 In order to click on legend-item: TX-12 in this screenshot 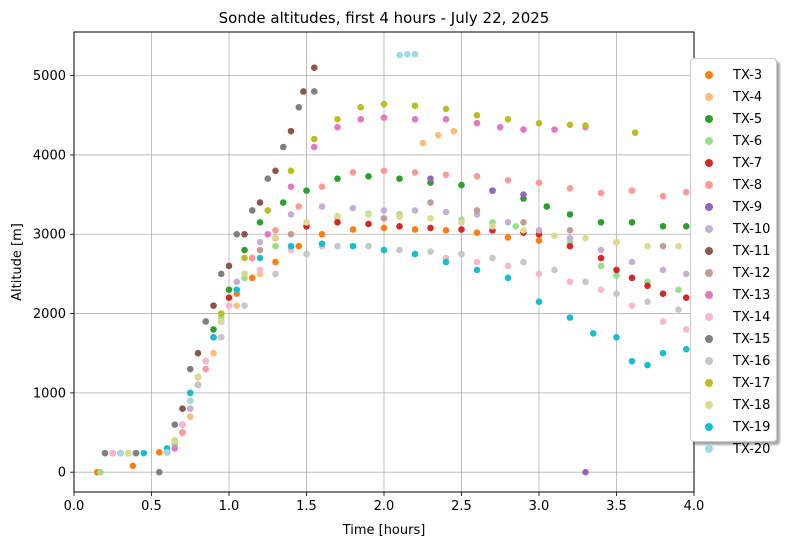, I will do `click(733, 273)`.